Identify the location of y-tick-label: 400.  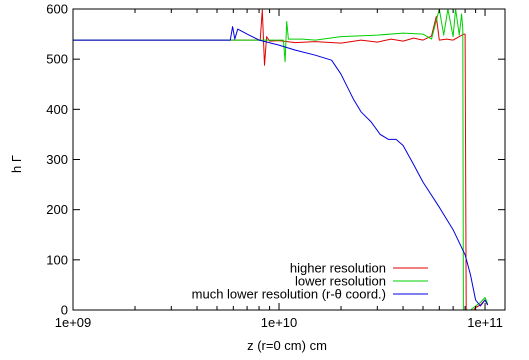
(57, 109).